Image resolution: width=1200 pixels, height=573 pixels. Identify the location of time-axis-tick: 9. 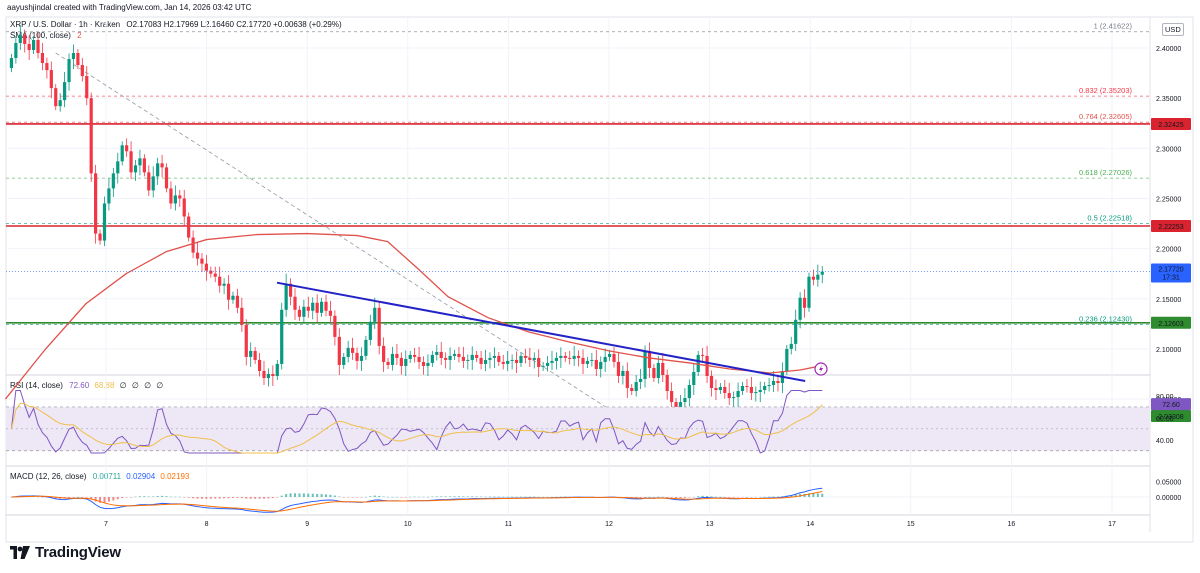
(307, 524).